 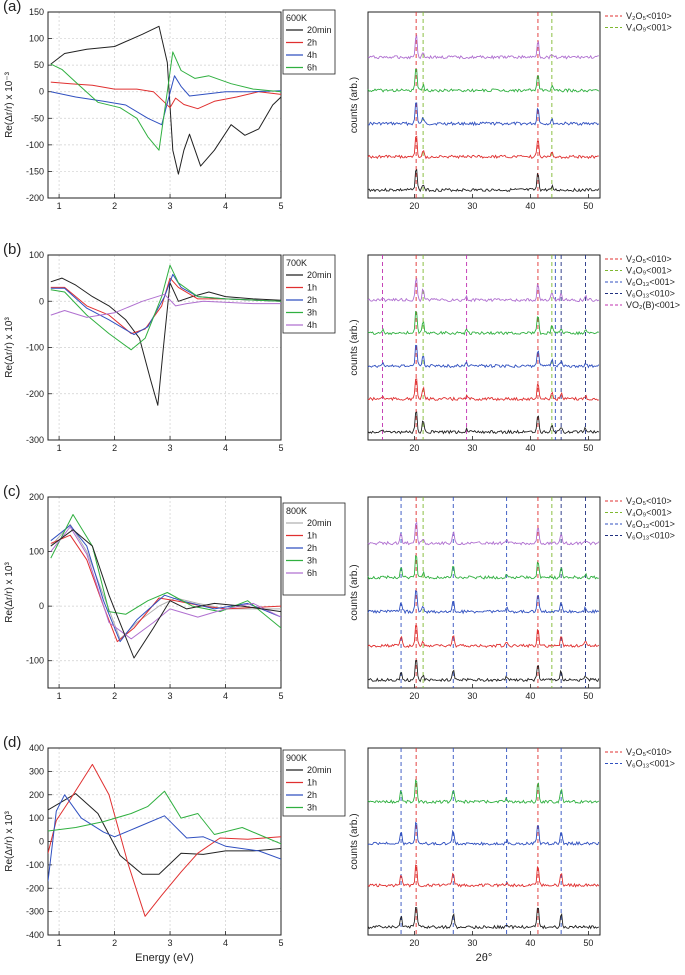 What do you see at coordinates (312, 68) in the screenshot?
I see `legend-label: 6h` at bounding box center [312, 68].